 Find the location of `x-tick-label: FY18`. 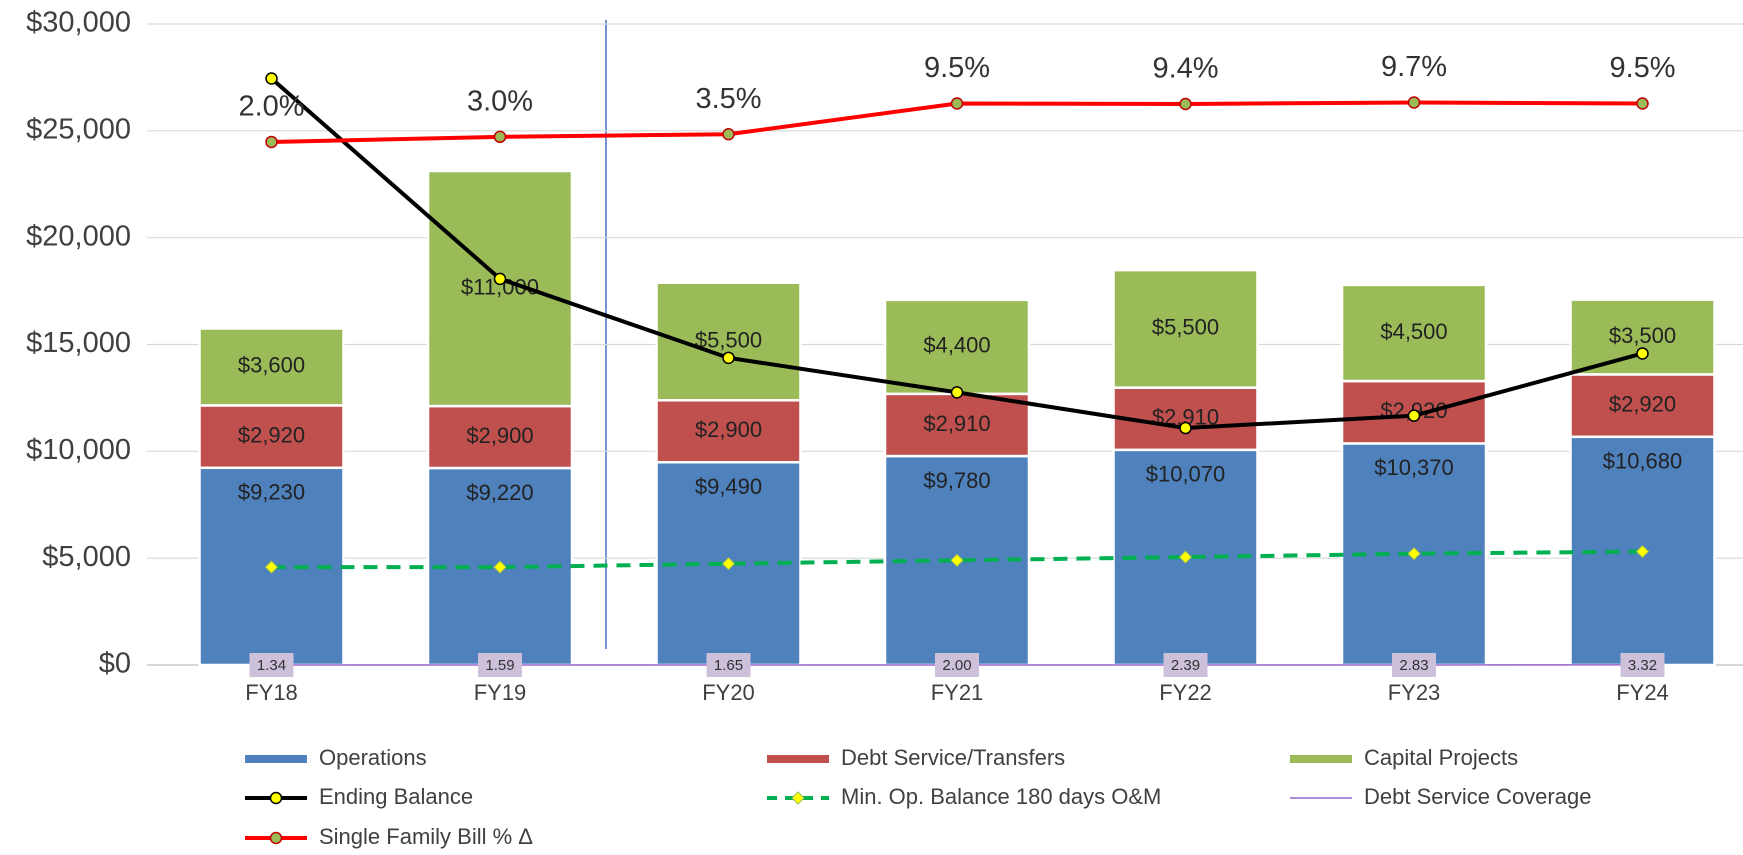

x-tick-label: FY18 is located at coordinates (271, 692).